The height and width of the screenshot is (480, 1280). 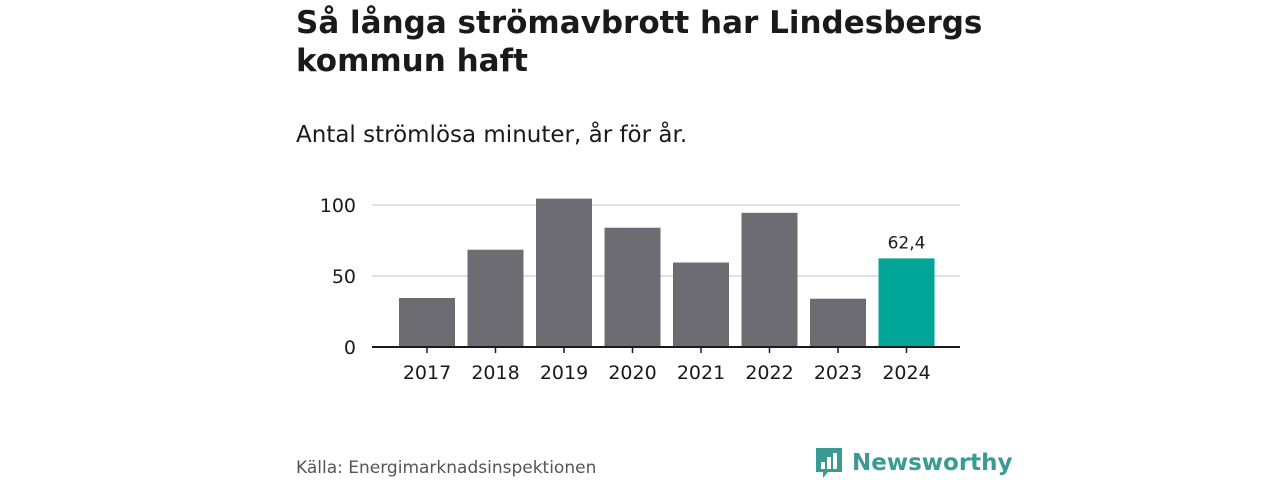 I want to click on x-tick-label: 2020, so click(x=632, y=373).